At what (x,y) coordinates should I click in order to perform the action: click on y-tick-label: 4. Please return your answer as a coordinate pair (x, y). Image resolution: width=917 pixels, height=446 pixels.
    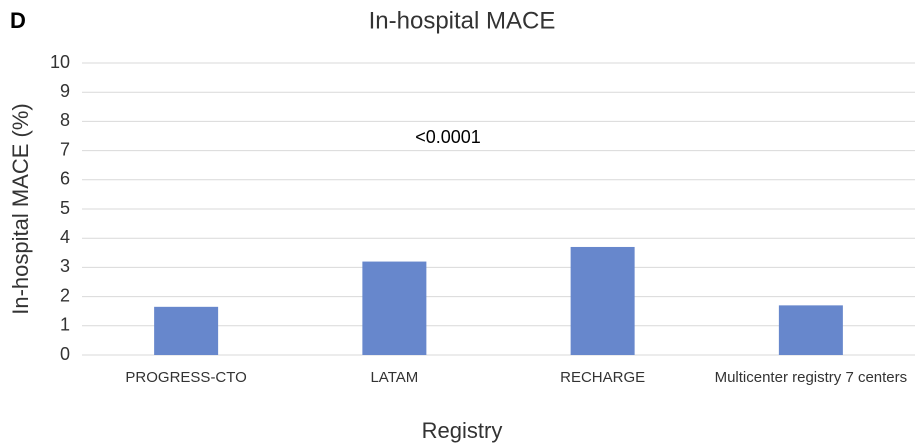
    Looking at the image, I should click on (65, 237).